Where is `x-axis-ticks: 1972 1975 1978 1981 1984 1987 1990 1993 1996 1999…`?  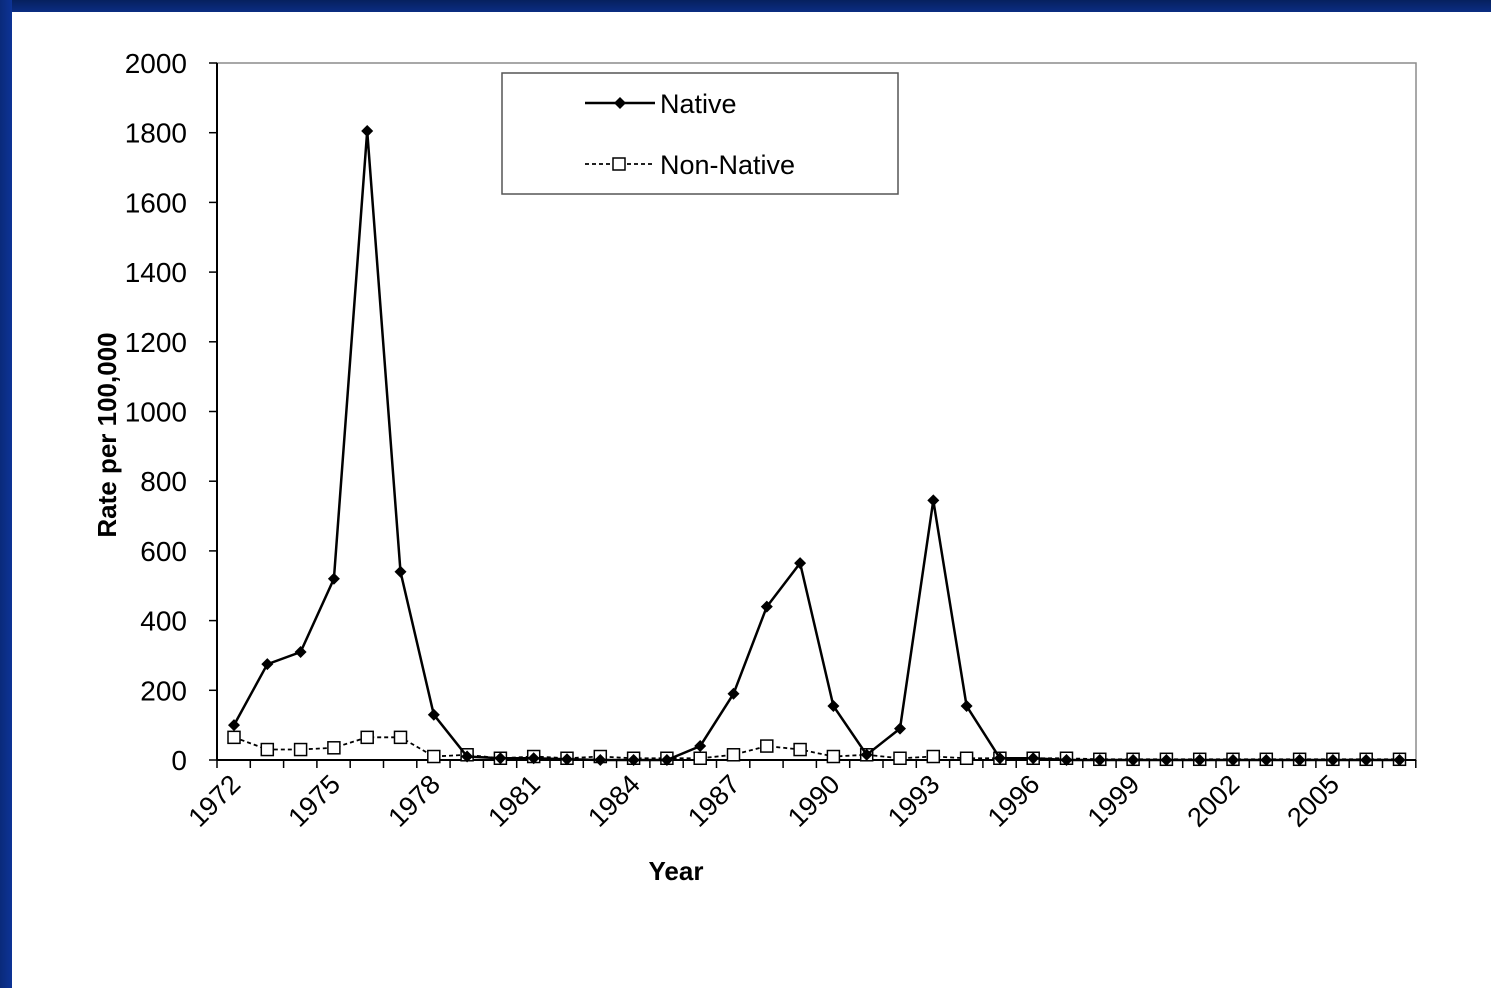 x-axis-ticks: 1972 1975 1978 1981 1984 1987 1990 1993 1996 1999… is located at coordinates (800, 796).